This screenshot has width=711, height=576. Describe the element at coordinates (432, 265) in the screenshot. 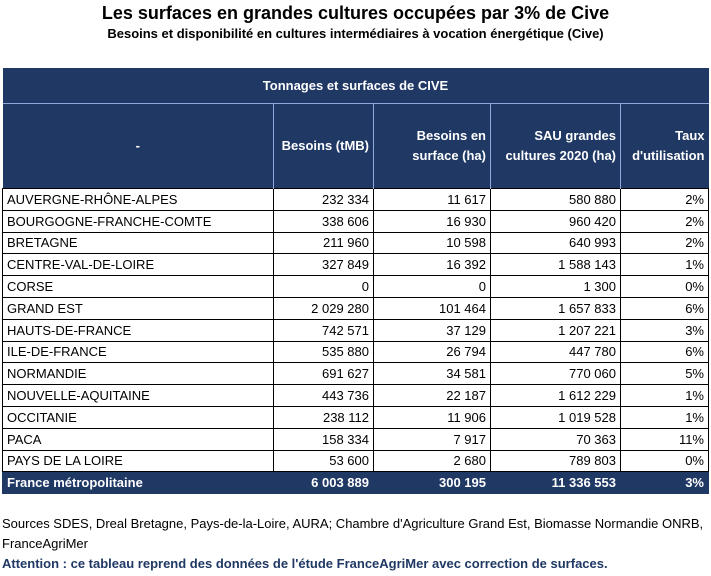

I see `cell-besoins-surface: 16 392` at that location.